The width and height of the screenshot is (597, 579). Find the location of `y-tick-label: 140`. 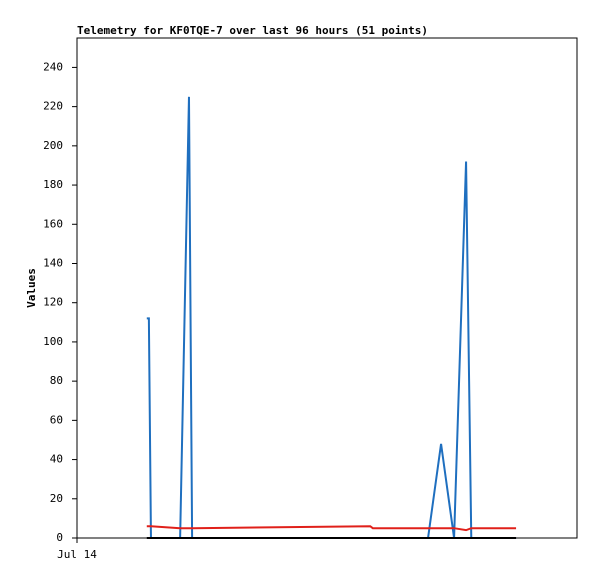

y-tick-label: 140 is located at coordinates (53, 262).